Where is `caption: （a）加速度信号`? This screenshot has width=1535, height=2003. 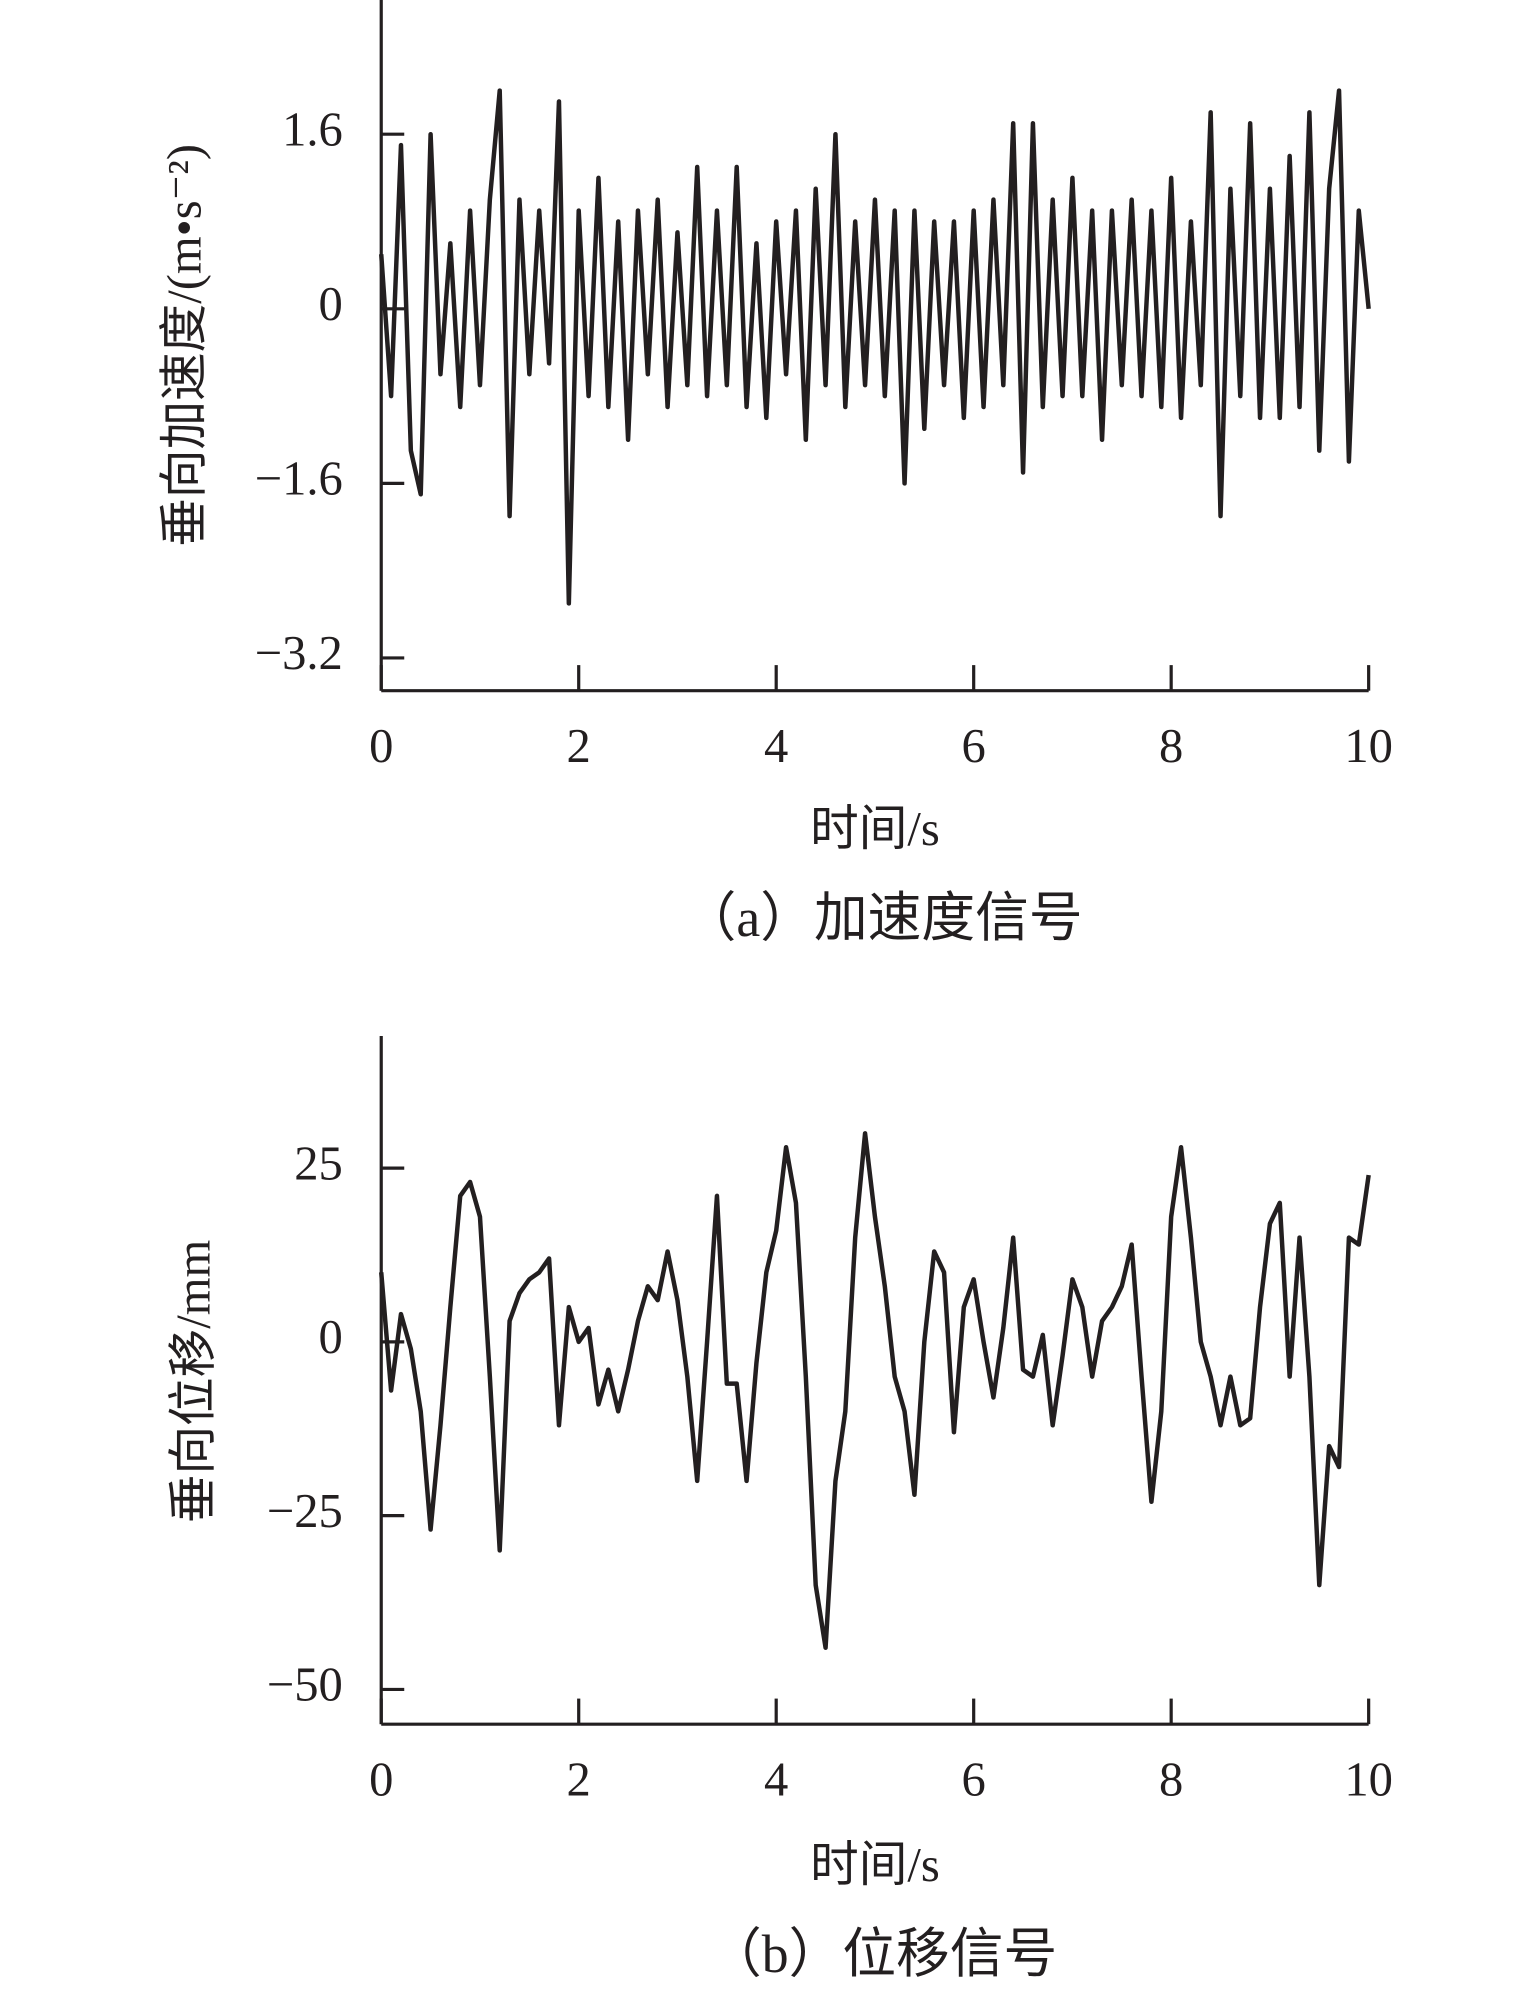 caption: （a）加速度信号 is located at coordinates (883, 918).